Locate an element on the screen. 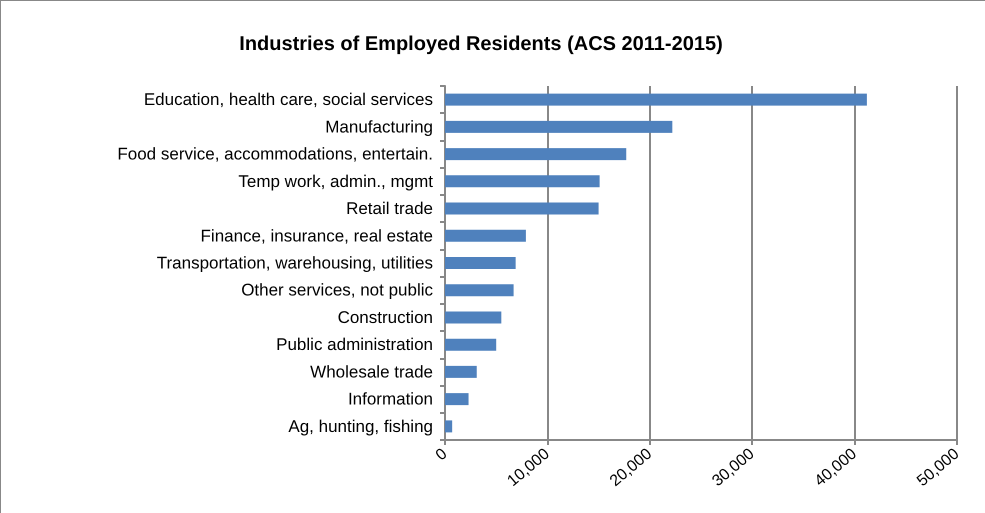 This screenshot has width=985, height=513. y-tick-label: Finance, insurance, real estate is located at coordinates (316, 236).